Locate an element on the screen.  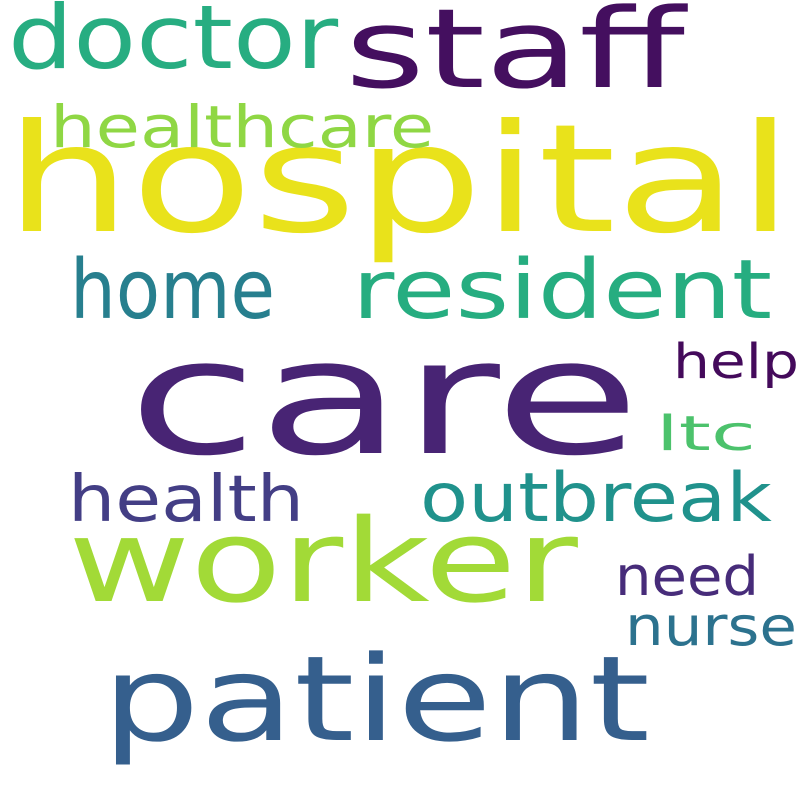
word-nurse: nurse is located at coordinates (711, 626).